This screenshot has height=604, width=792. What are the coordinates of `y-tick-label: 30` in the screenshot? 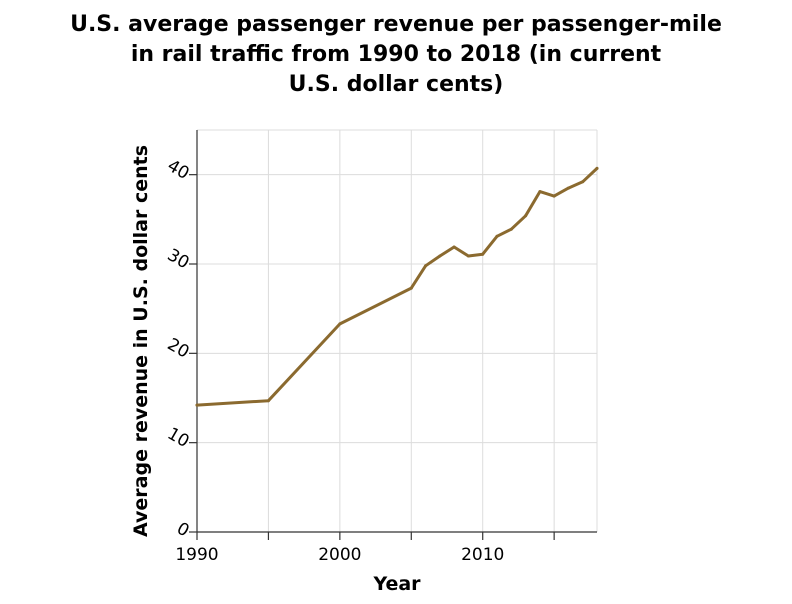 It's located at (178, 259).